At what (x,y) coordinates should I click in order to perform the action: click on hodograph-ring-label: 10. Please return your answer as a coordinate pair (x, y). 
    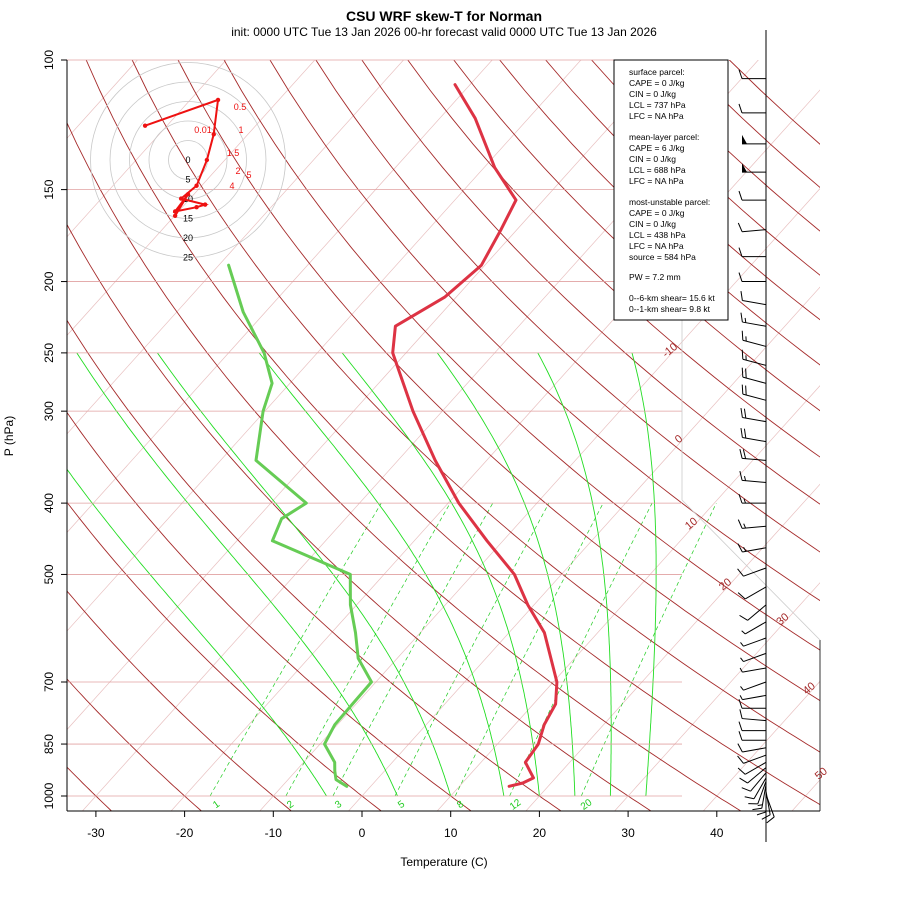
    Looking at the image, I should click on (188, 199).